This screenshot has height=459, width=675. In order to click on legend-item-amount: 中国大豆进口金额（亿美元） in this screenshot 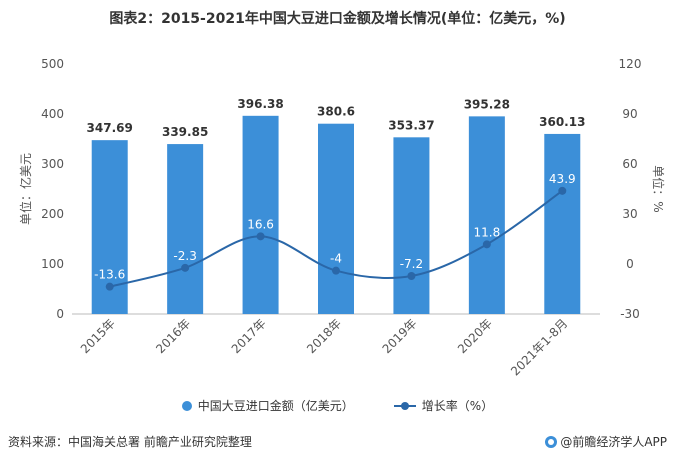, I will do `click(267, 405)`.